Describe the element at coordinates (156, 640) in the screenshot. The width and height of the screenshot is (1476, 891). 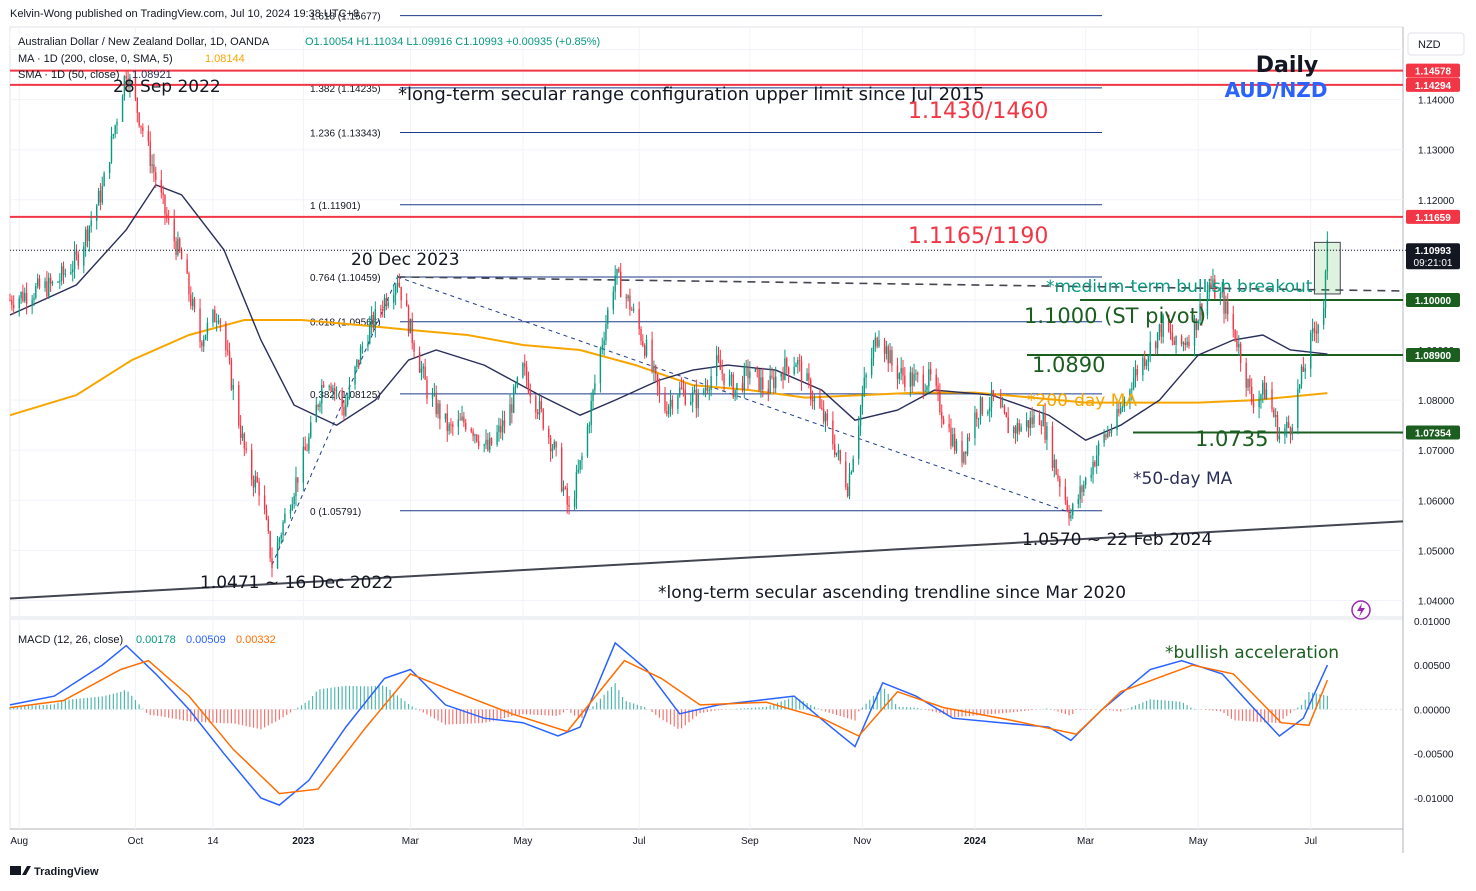
I see `macd-value-1: 0.00178` at that location.